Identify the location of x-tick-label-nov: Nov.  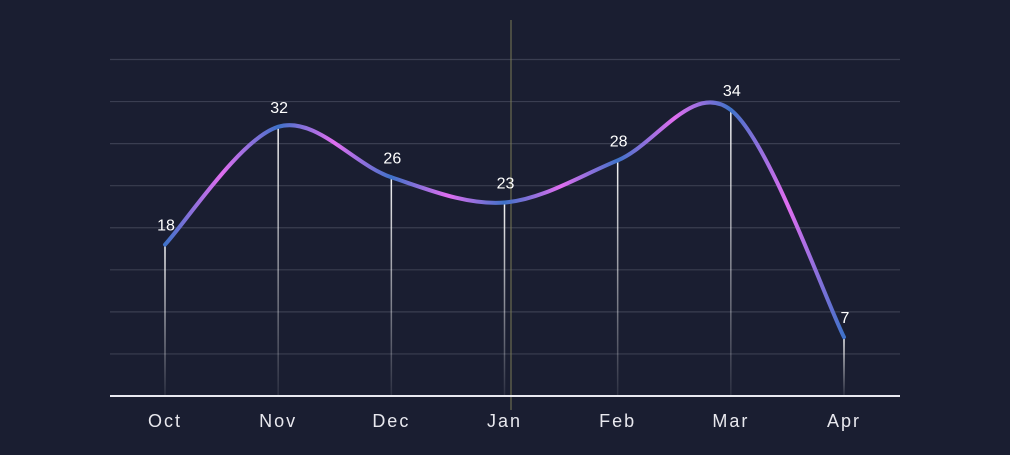
(278, 421).